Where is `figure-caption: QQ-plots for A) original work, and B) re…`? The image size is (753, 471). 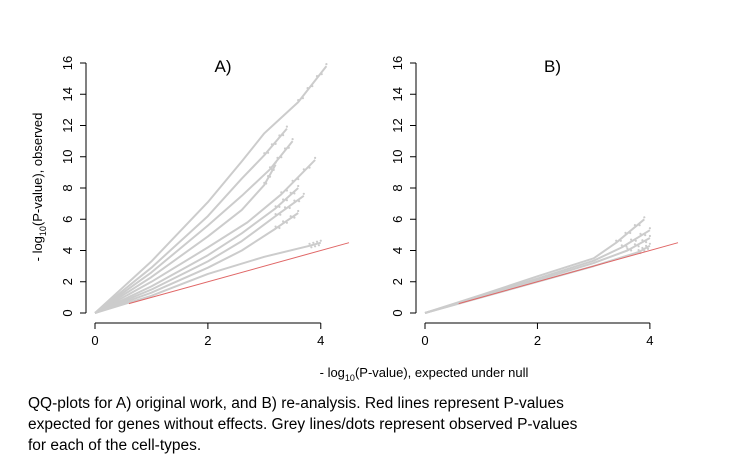 figure-caption: QQ-plots for A) original work, and B) re… is located at coordinates (378, 424).